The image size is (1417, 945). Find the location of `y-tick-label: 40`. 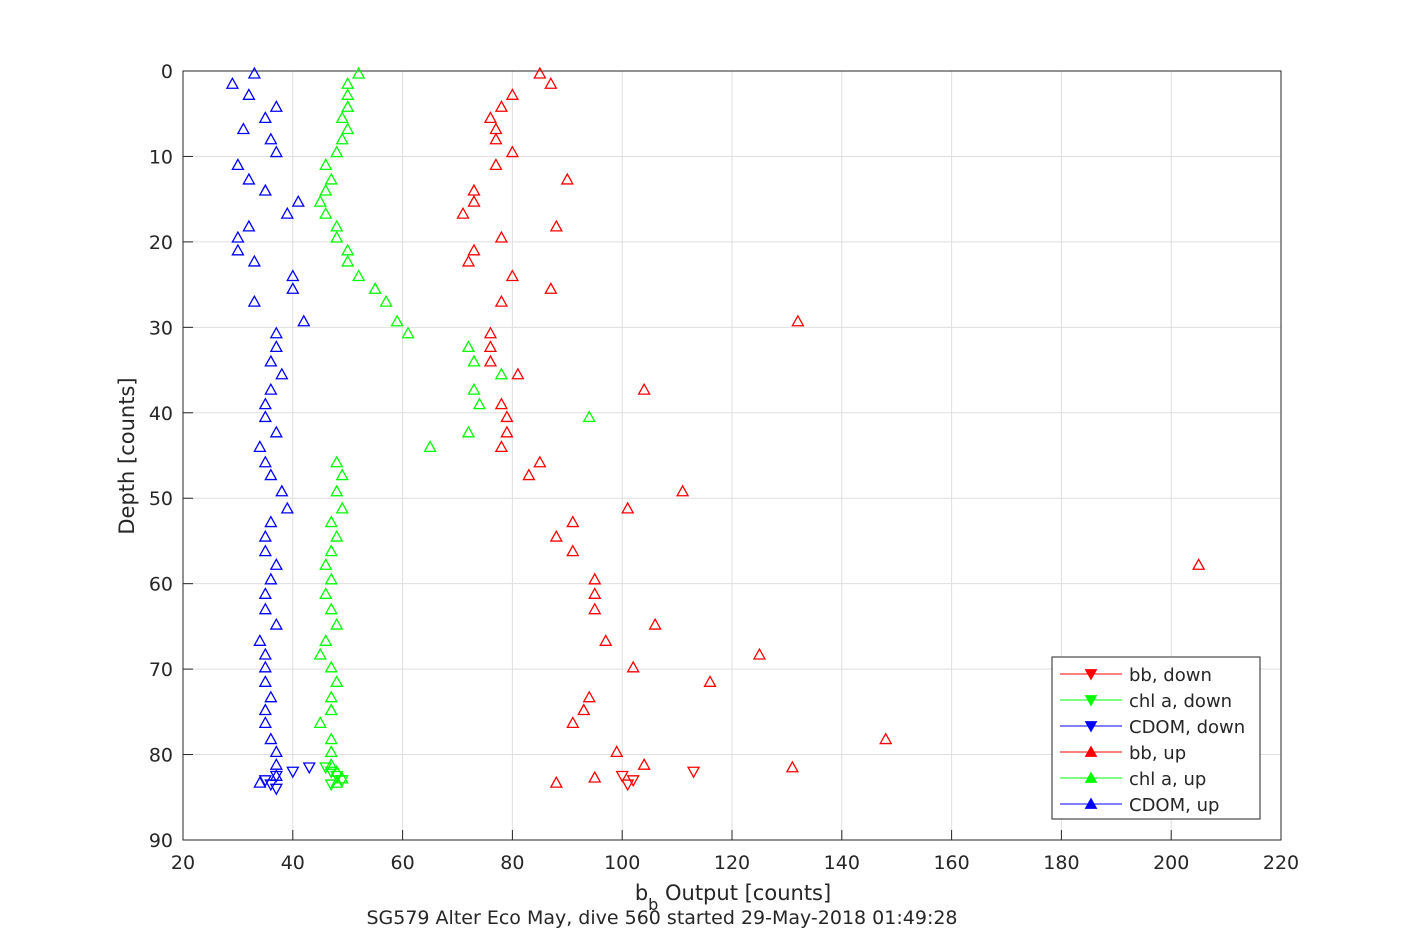

y-tick-label: 40 is located at coordinates (161, 414).